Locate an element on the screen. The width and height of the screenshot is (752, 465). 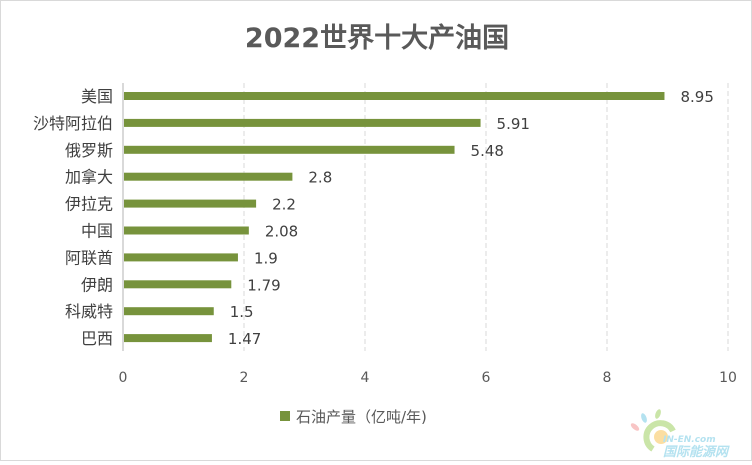
data-label: 2.08 is located at coordinates (281, 232).